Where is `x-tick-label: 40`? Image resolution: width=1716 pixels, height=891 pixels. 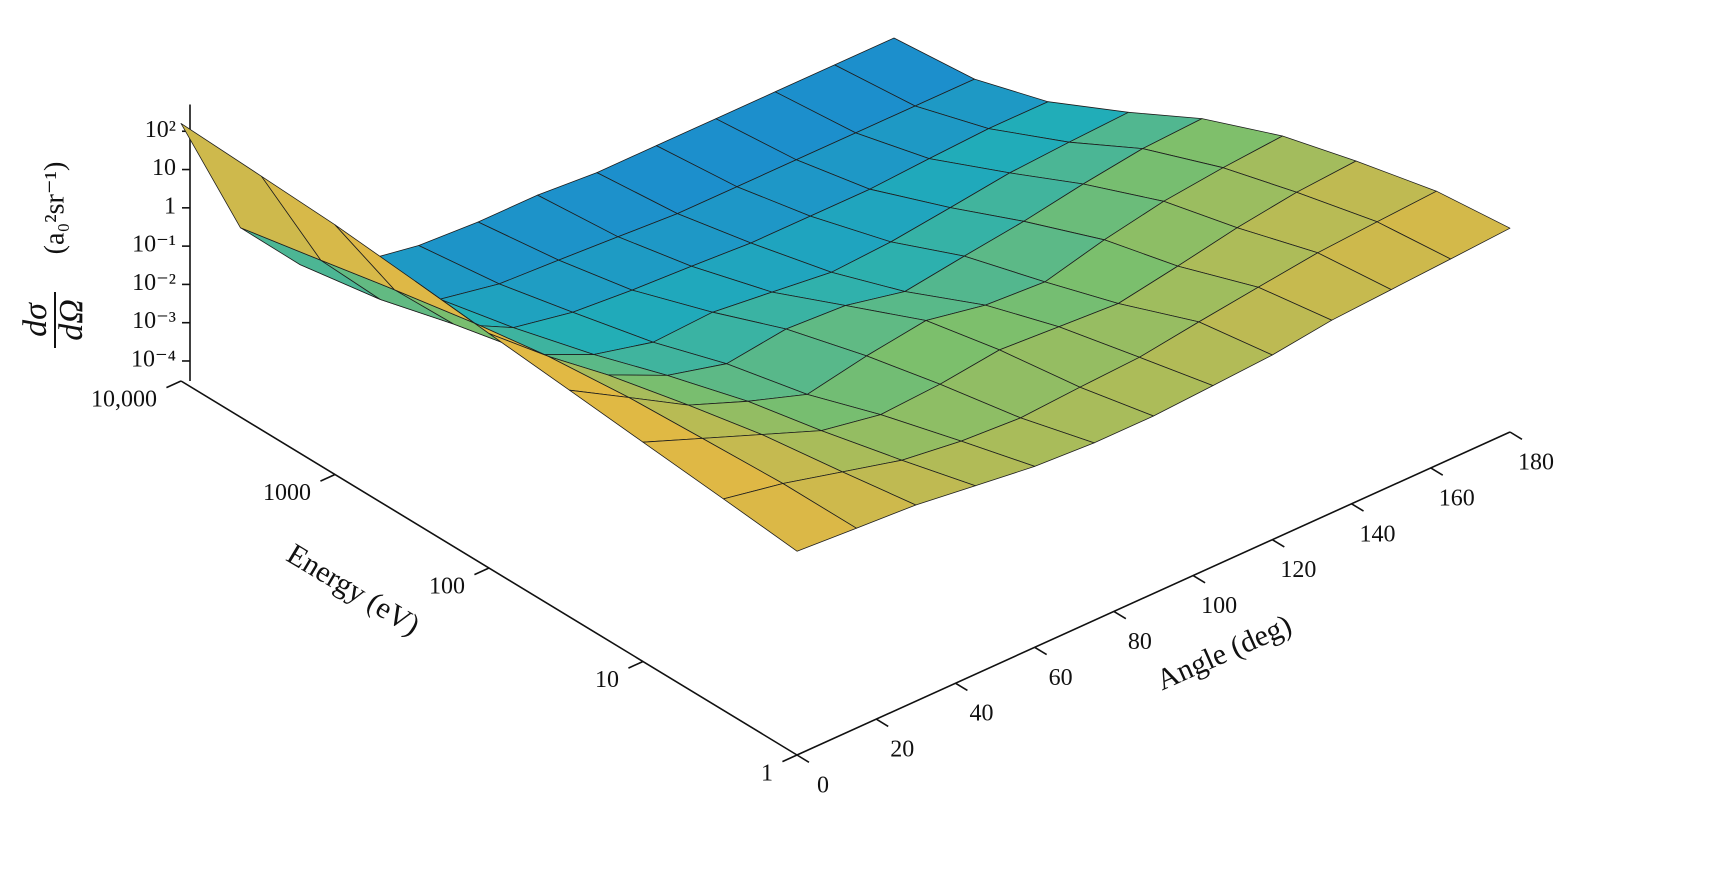
x-tick-label: 40 is located at coordinates (981, 714).